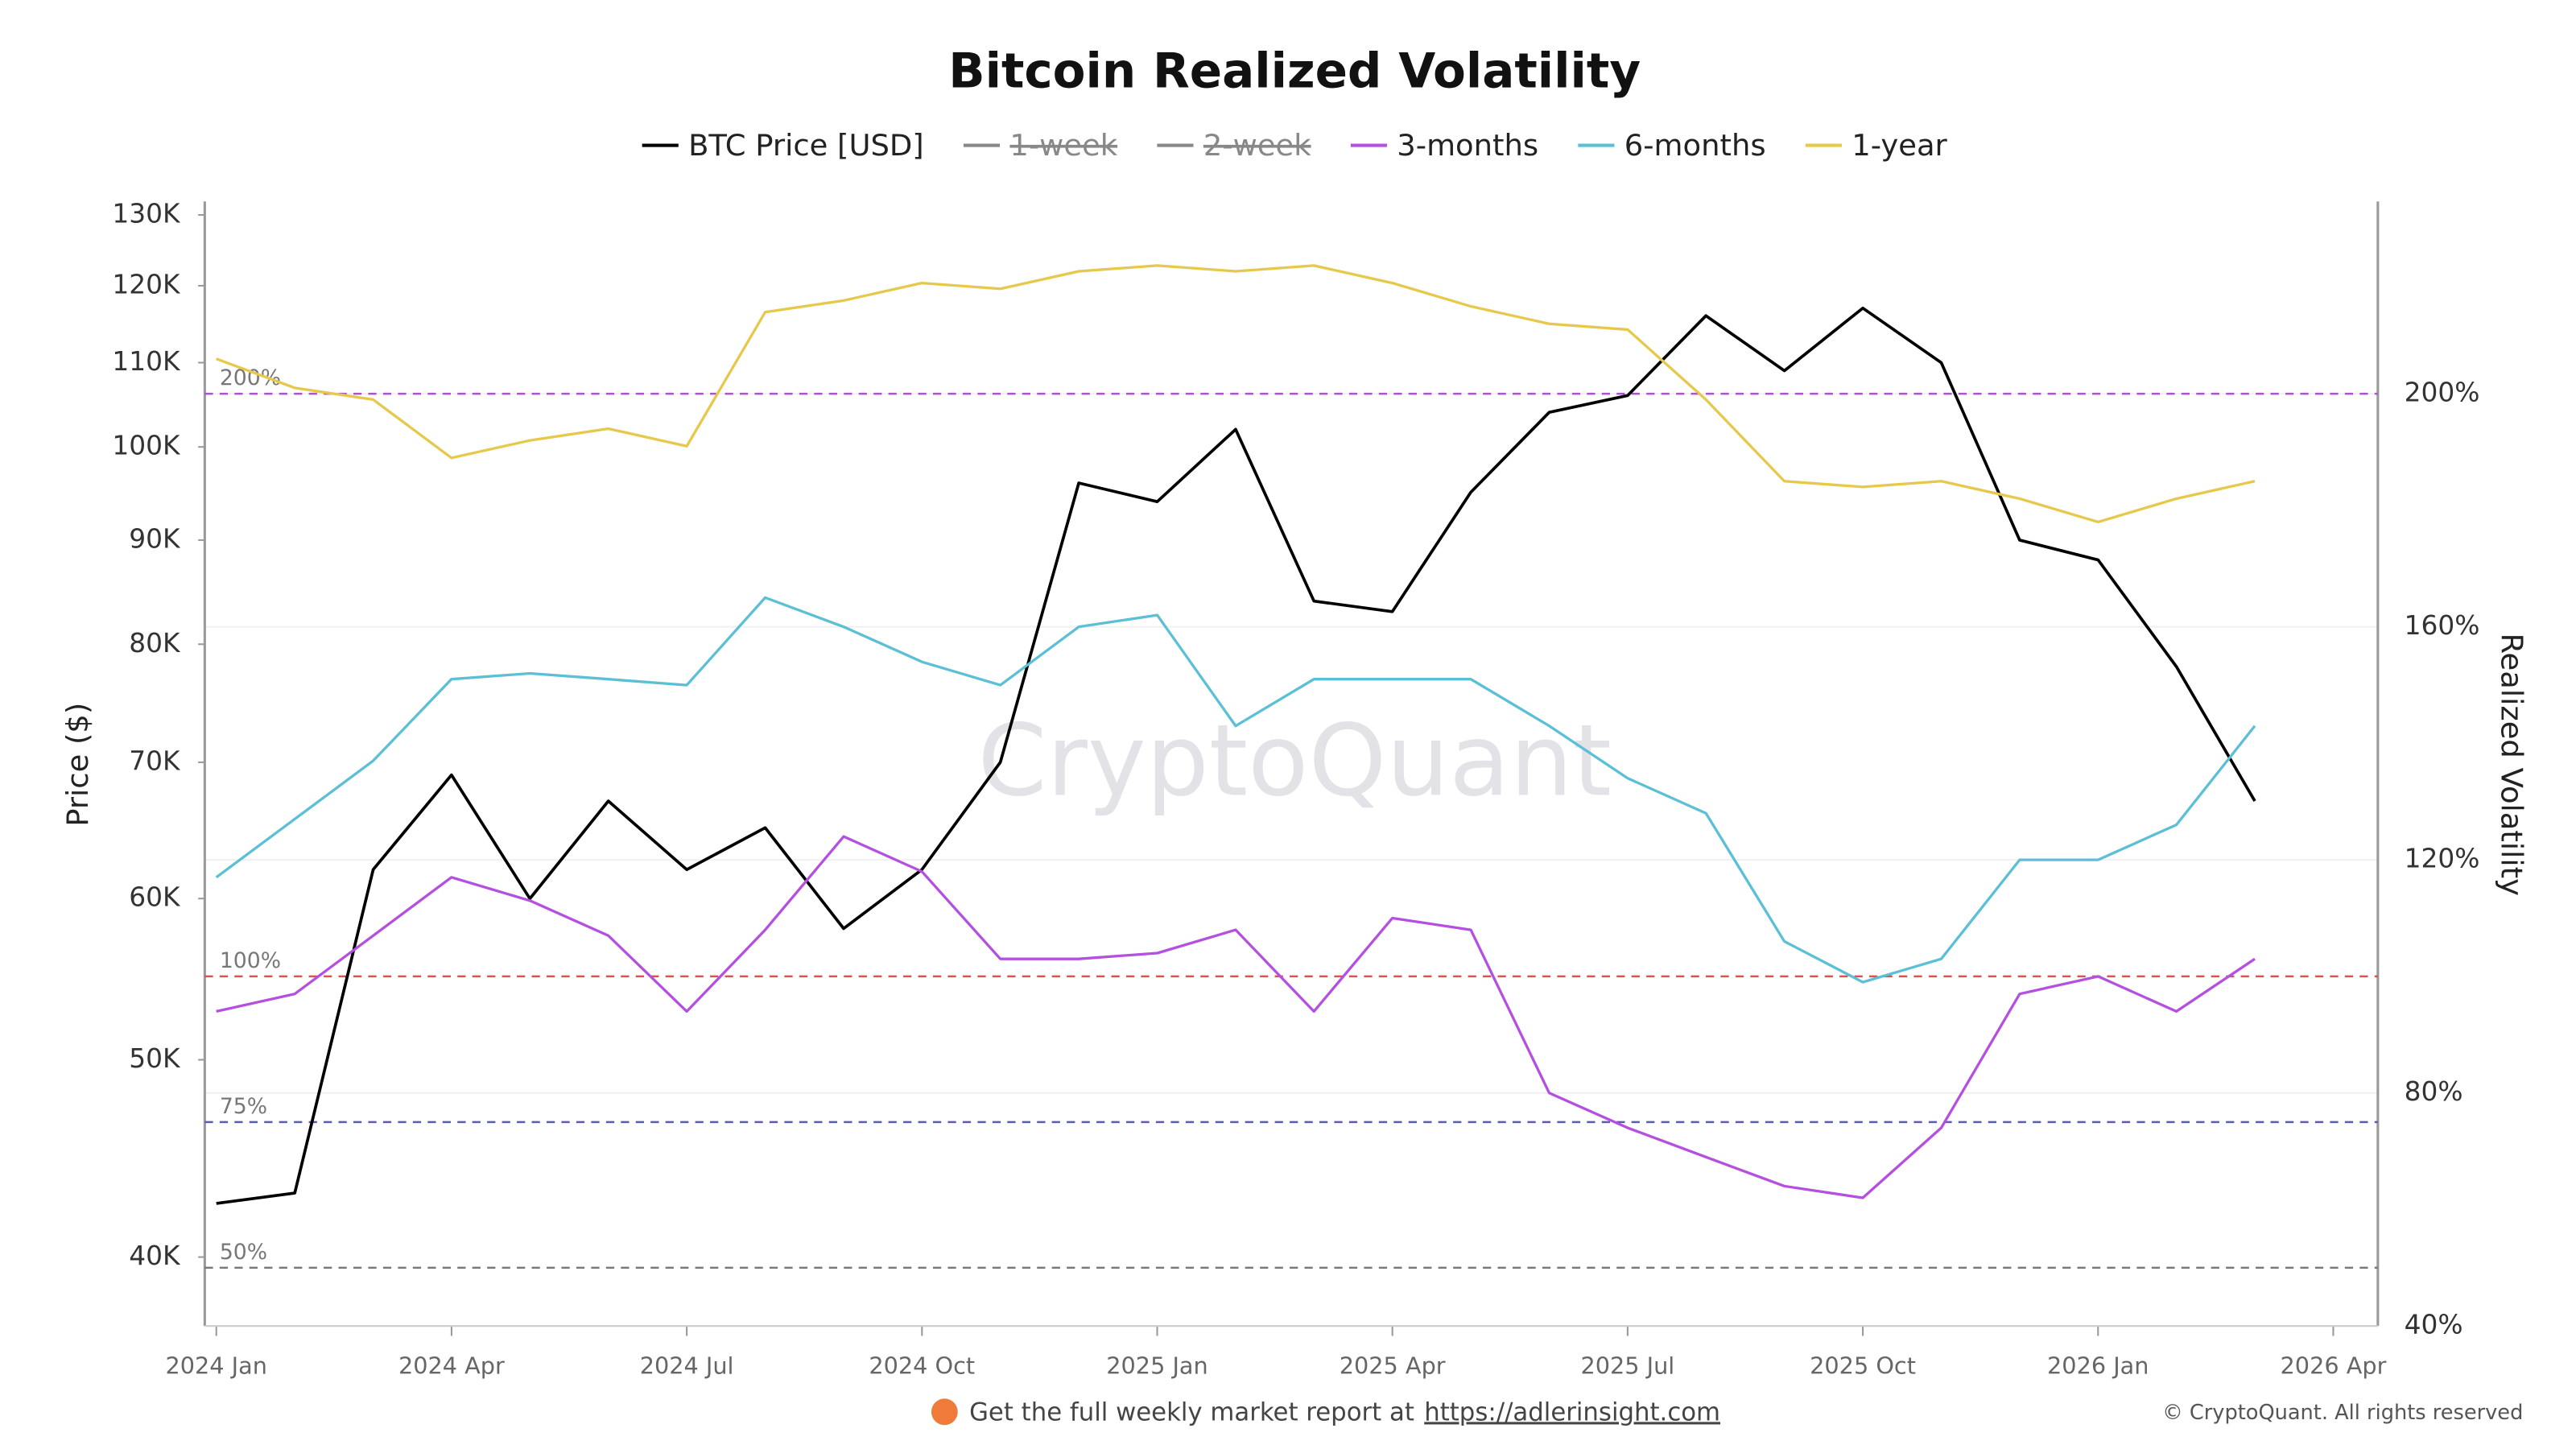 The image size is (2576, 1449). I want to click on y2-tick-label: 200%, so click(2442, 393).